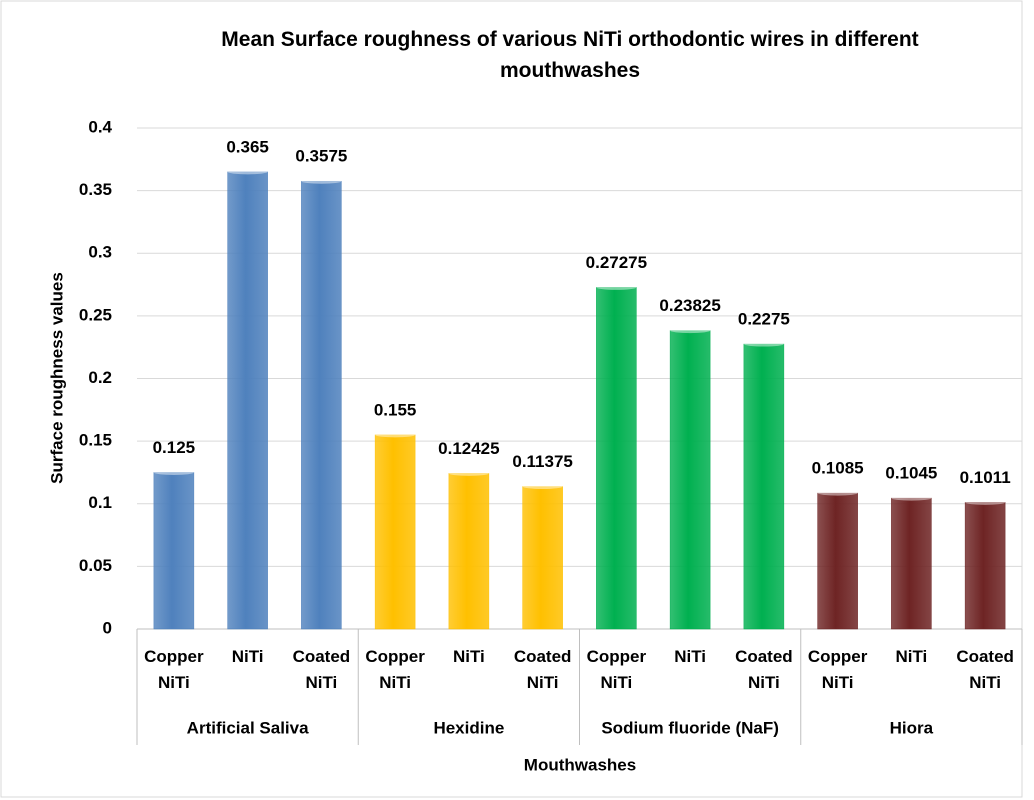  What do you see at coordinates (100, 252) in the screenshot?
I see `y-tick-label: 0.3` at bounding box center [100, 252].